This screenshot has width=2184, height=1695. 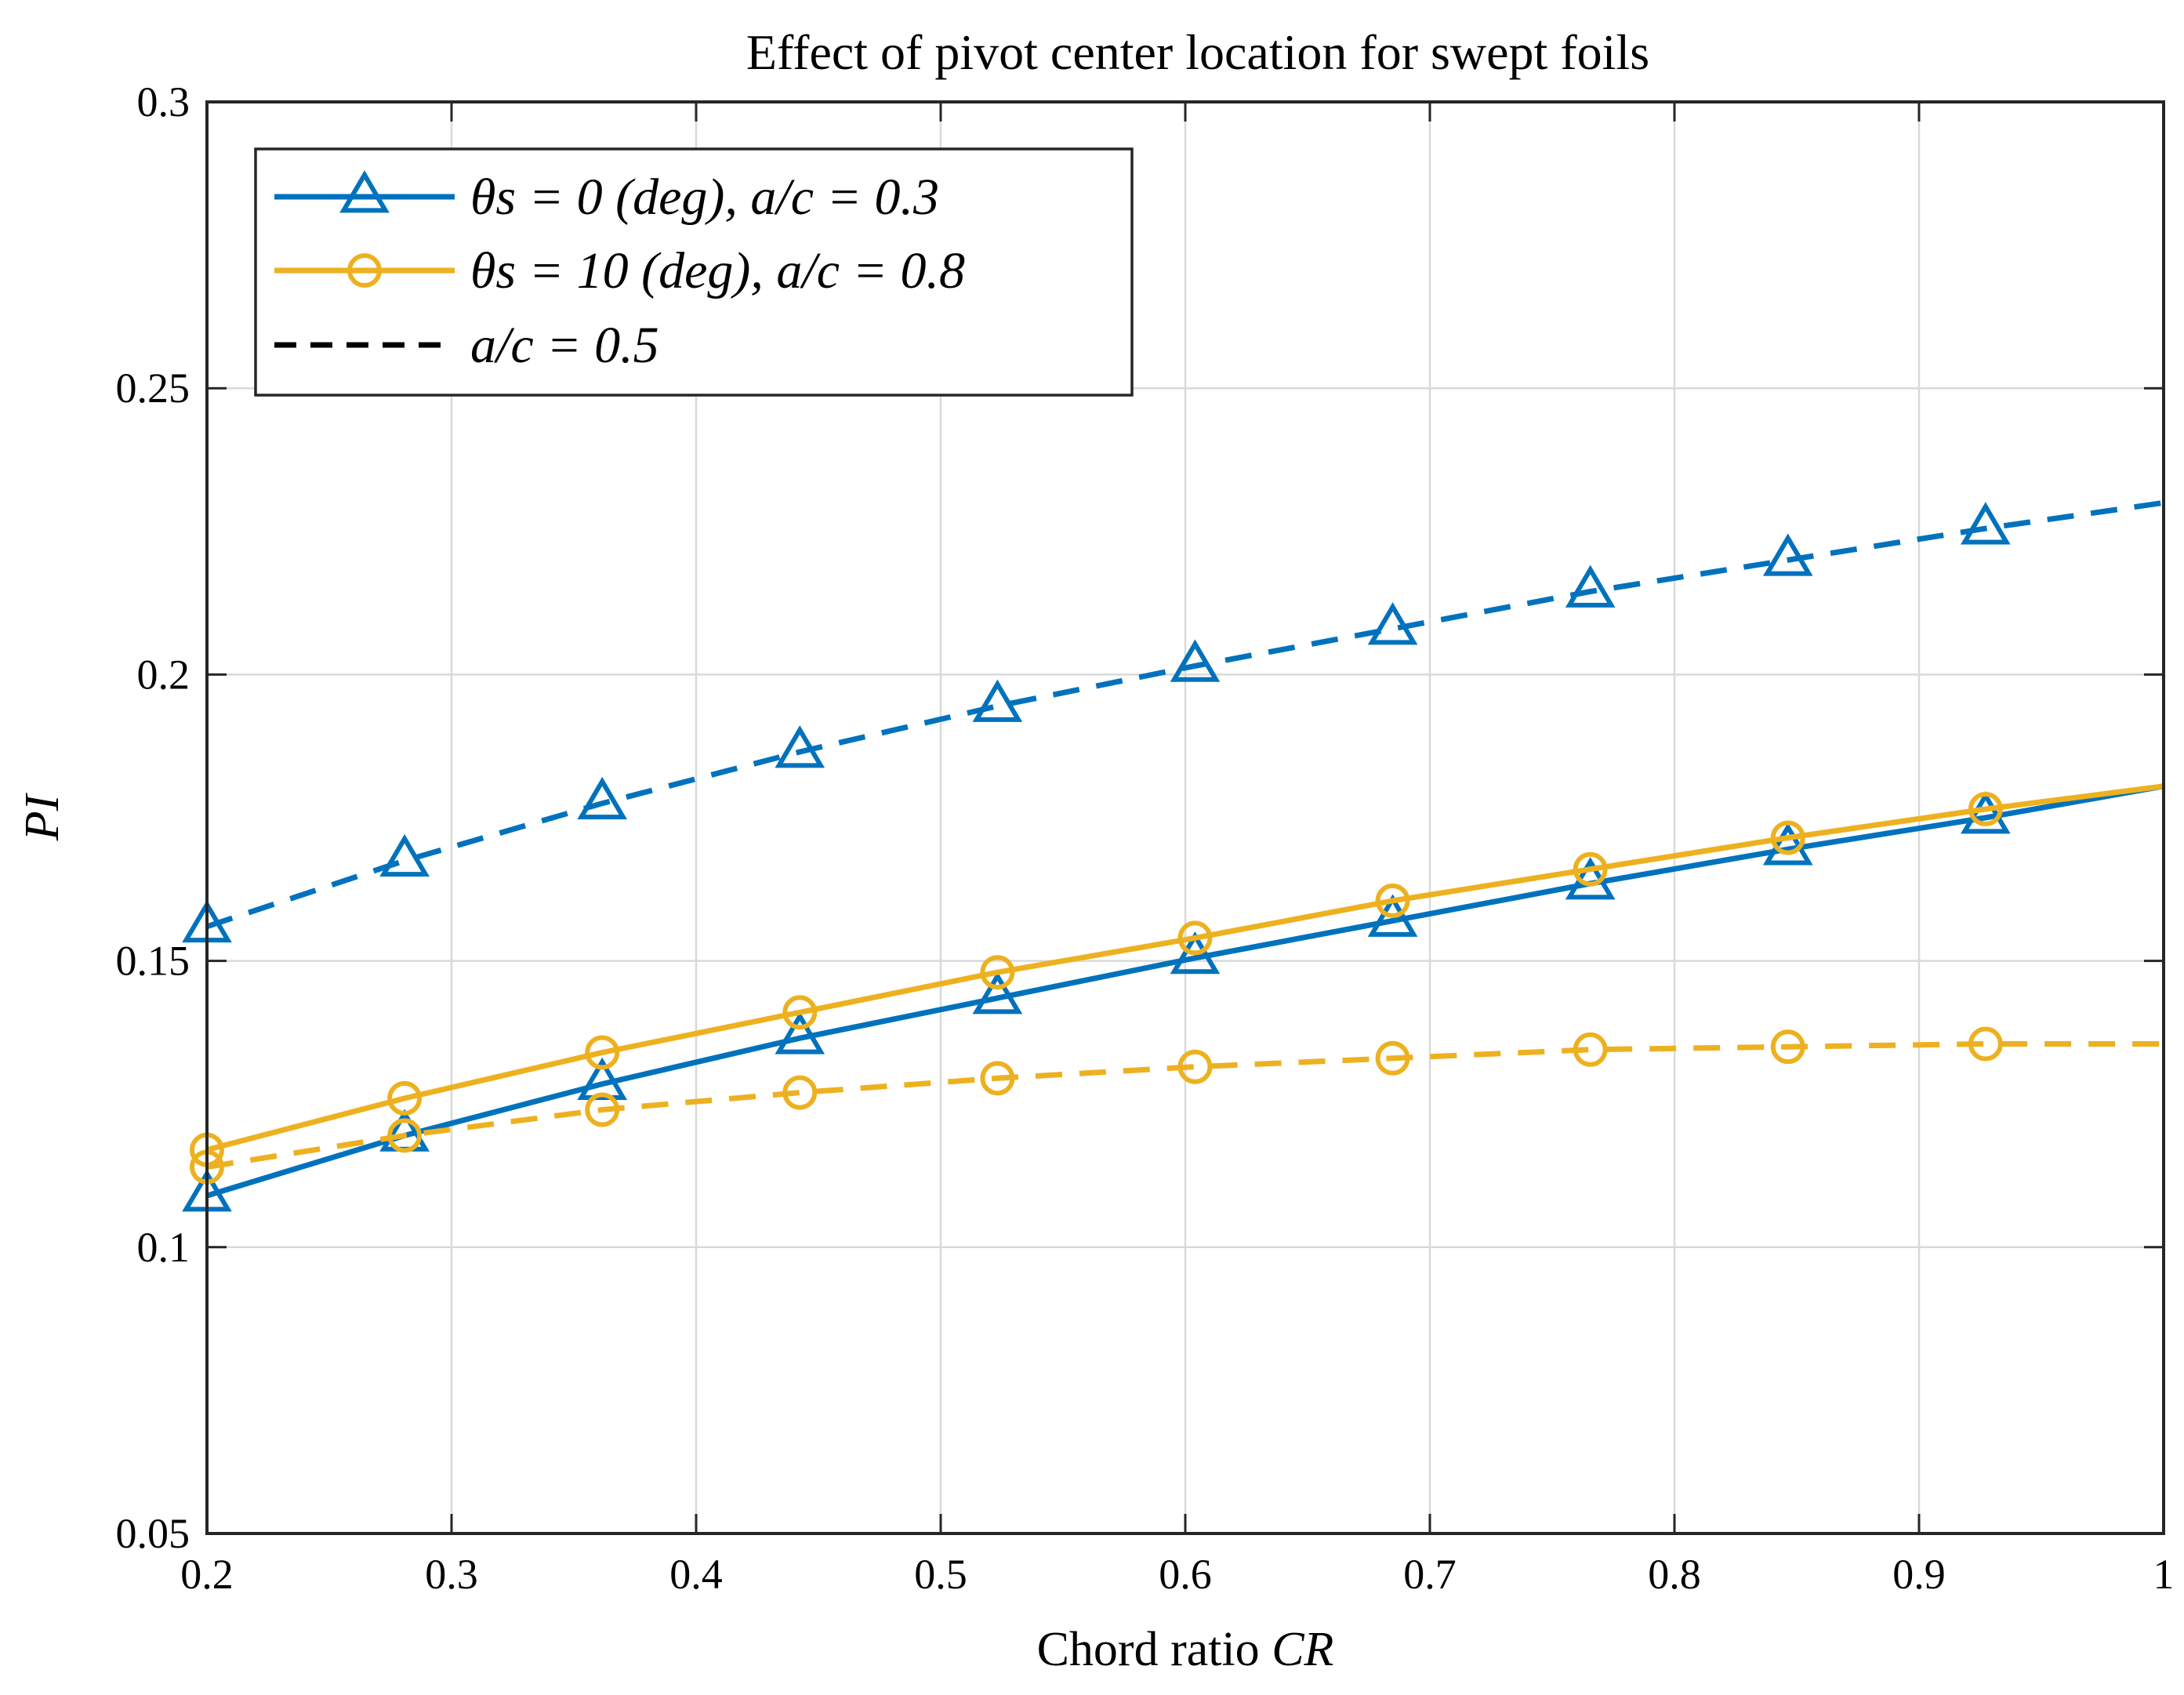 I want to click on series-line, so click(x=1185, y=1105).